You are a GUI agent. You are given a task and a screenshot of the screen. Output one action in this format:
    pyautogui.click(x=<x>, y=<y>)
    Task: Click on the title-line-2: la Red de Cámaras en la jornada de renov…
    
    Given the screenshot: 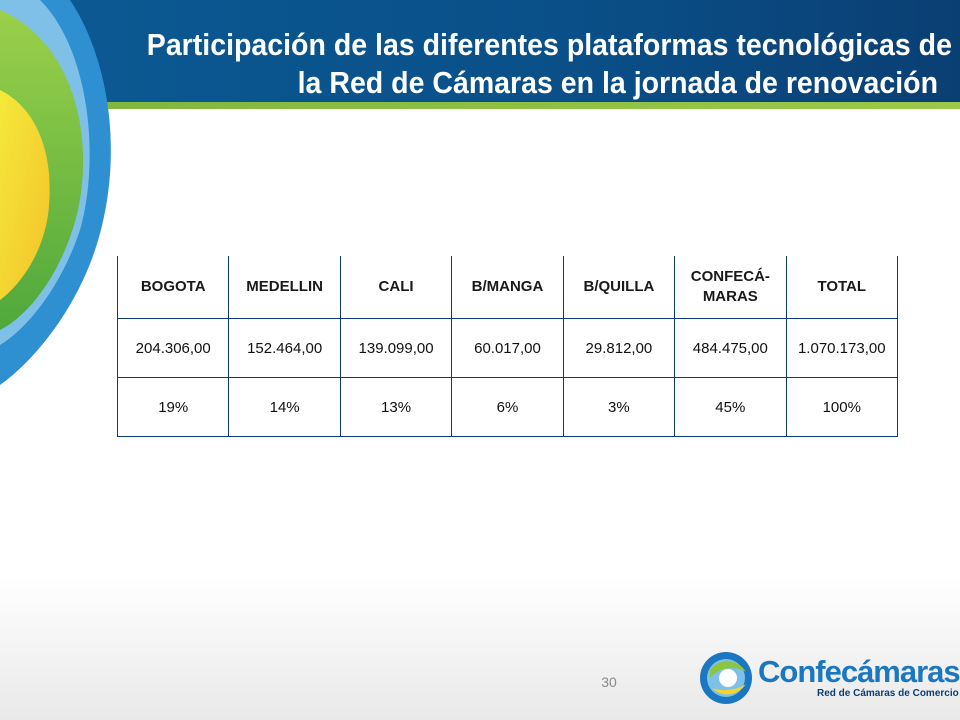 What is the action you would take?
    pyautogui.click(x=618, y=82)
    